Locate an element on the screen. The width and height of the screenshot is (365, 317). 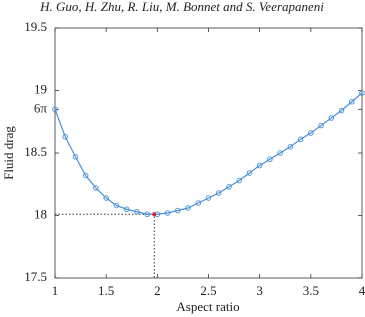
y-tick-label: 19.5 is located at coordinates (35, 26).